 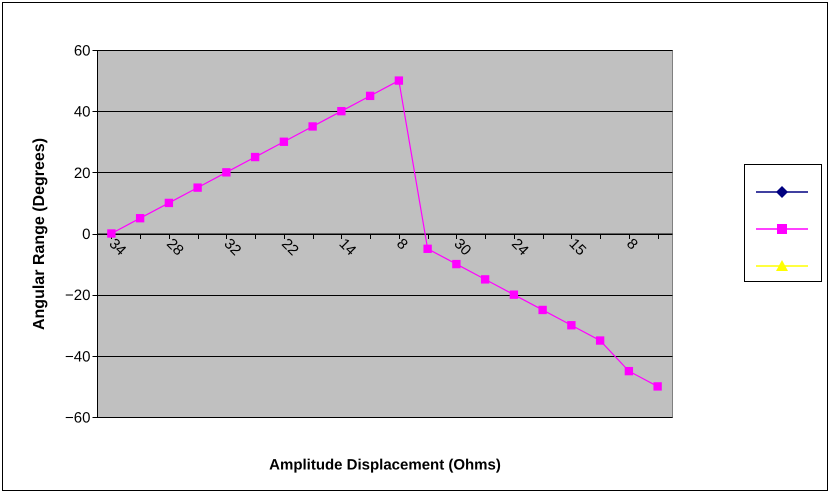 What do you see at coordinates (290, 247) in the screenshot?
I see `x-tick-label: 22` at bounding box center [290, 247].